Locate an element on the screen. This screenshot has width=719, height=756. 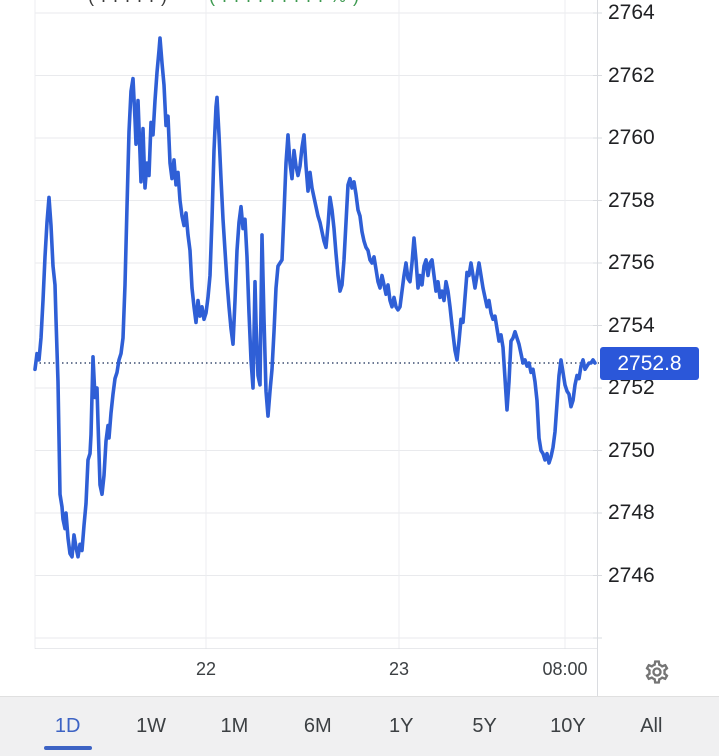
tab-1m: 1M is located at coordinates (234, 726).